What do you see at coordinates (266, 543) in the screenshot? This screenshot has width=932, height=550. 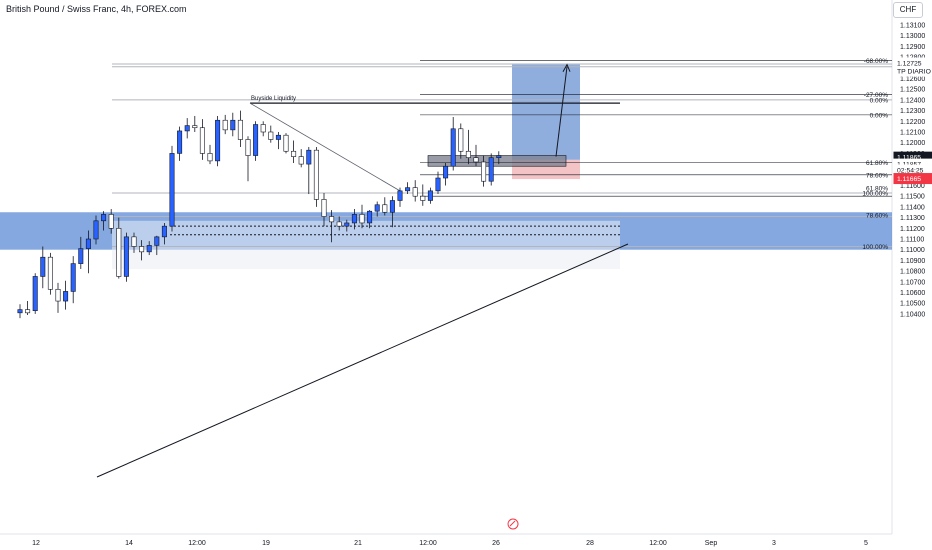 I see `time-tick-label: 19` at bounding box center [266, 543].